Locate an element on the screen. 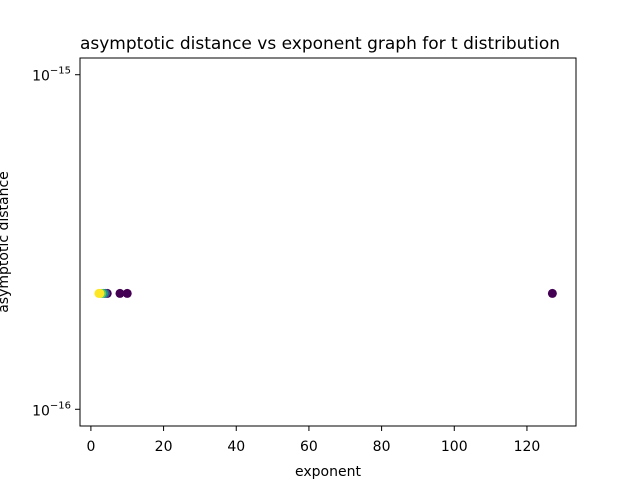 The image size is (640, 480). y-tick-label: 10−15 is located at coordinates (51, 75).